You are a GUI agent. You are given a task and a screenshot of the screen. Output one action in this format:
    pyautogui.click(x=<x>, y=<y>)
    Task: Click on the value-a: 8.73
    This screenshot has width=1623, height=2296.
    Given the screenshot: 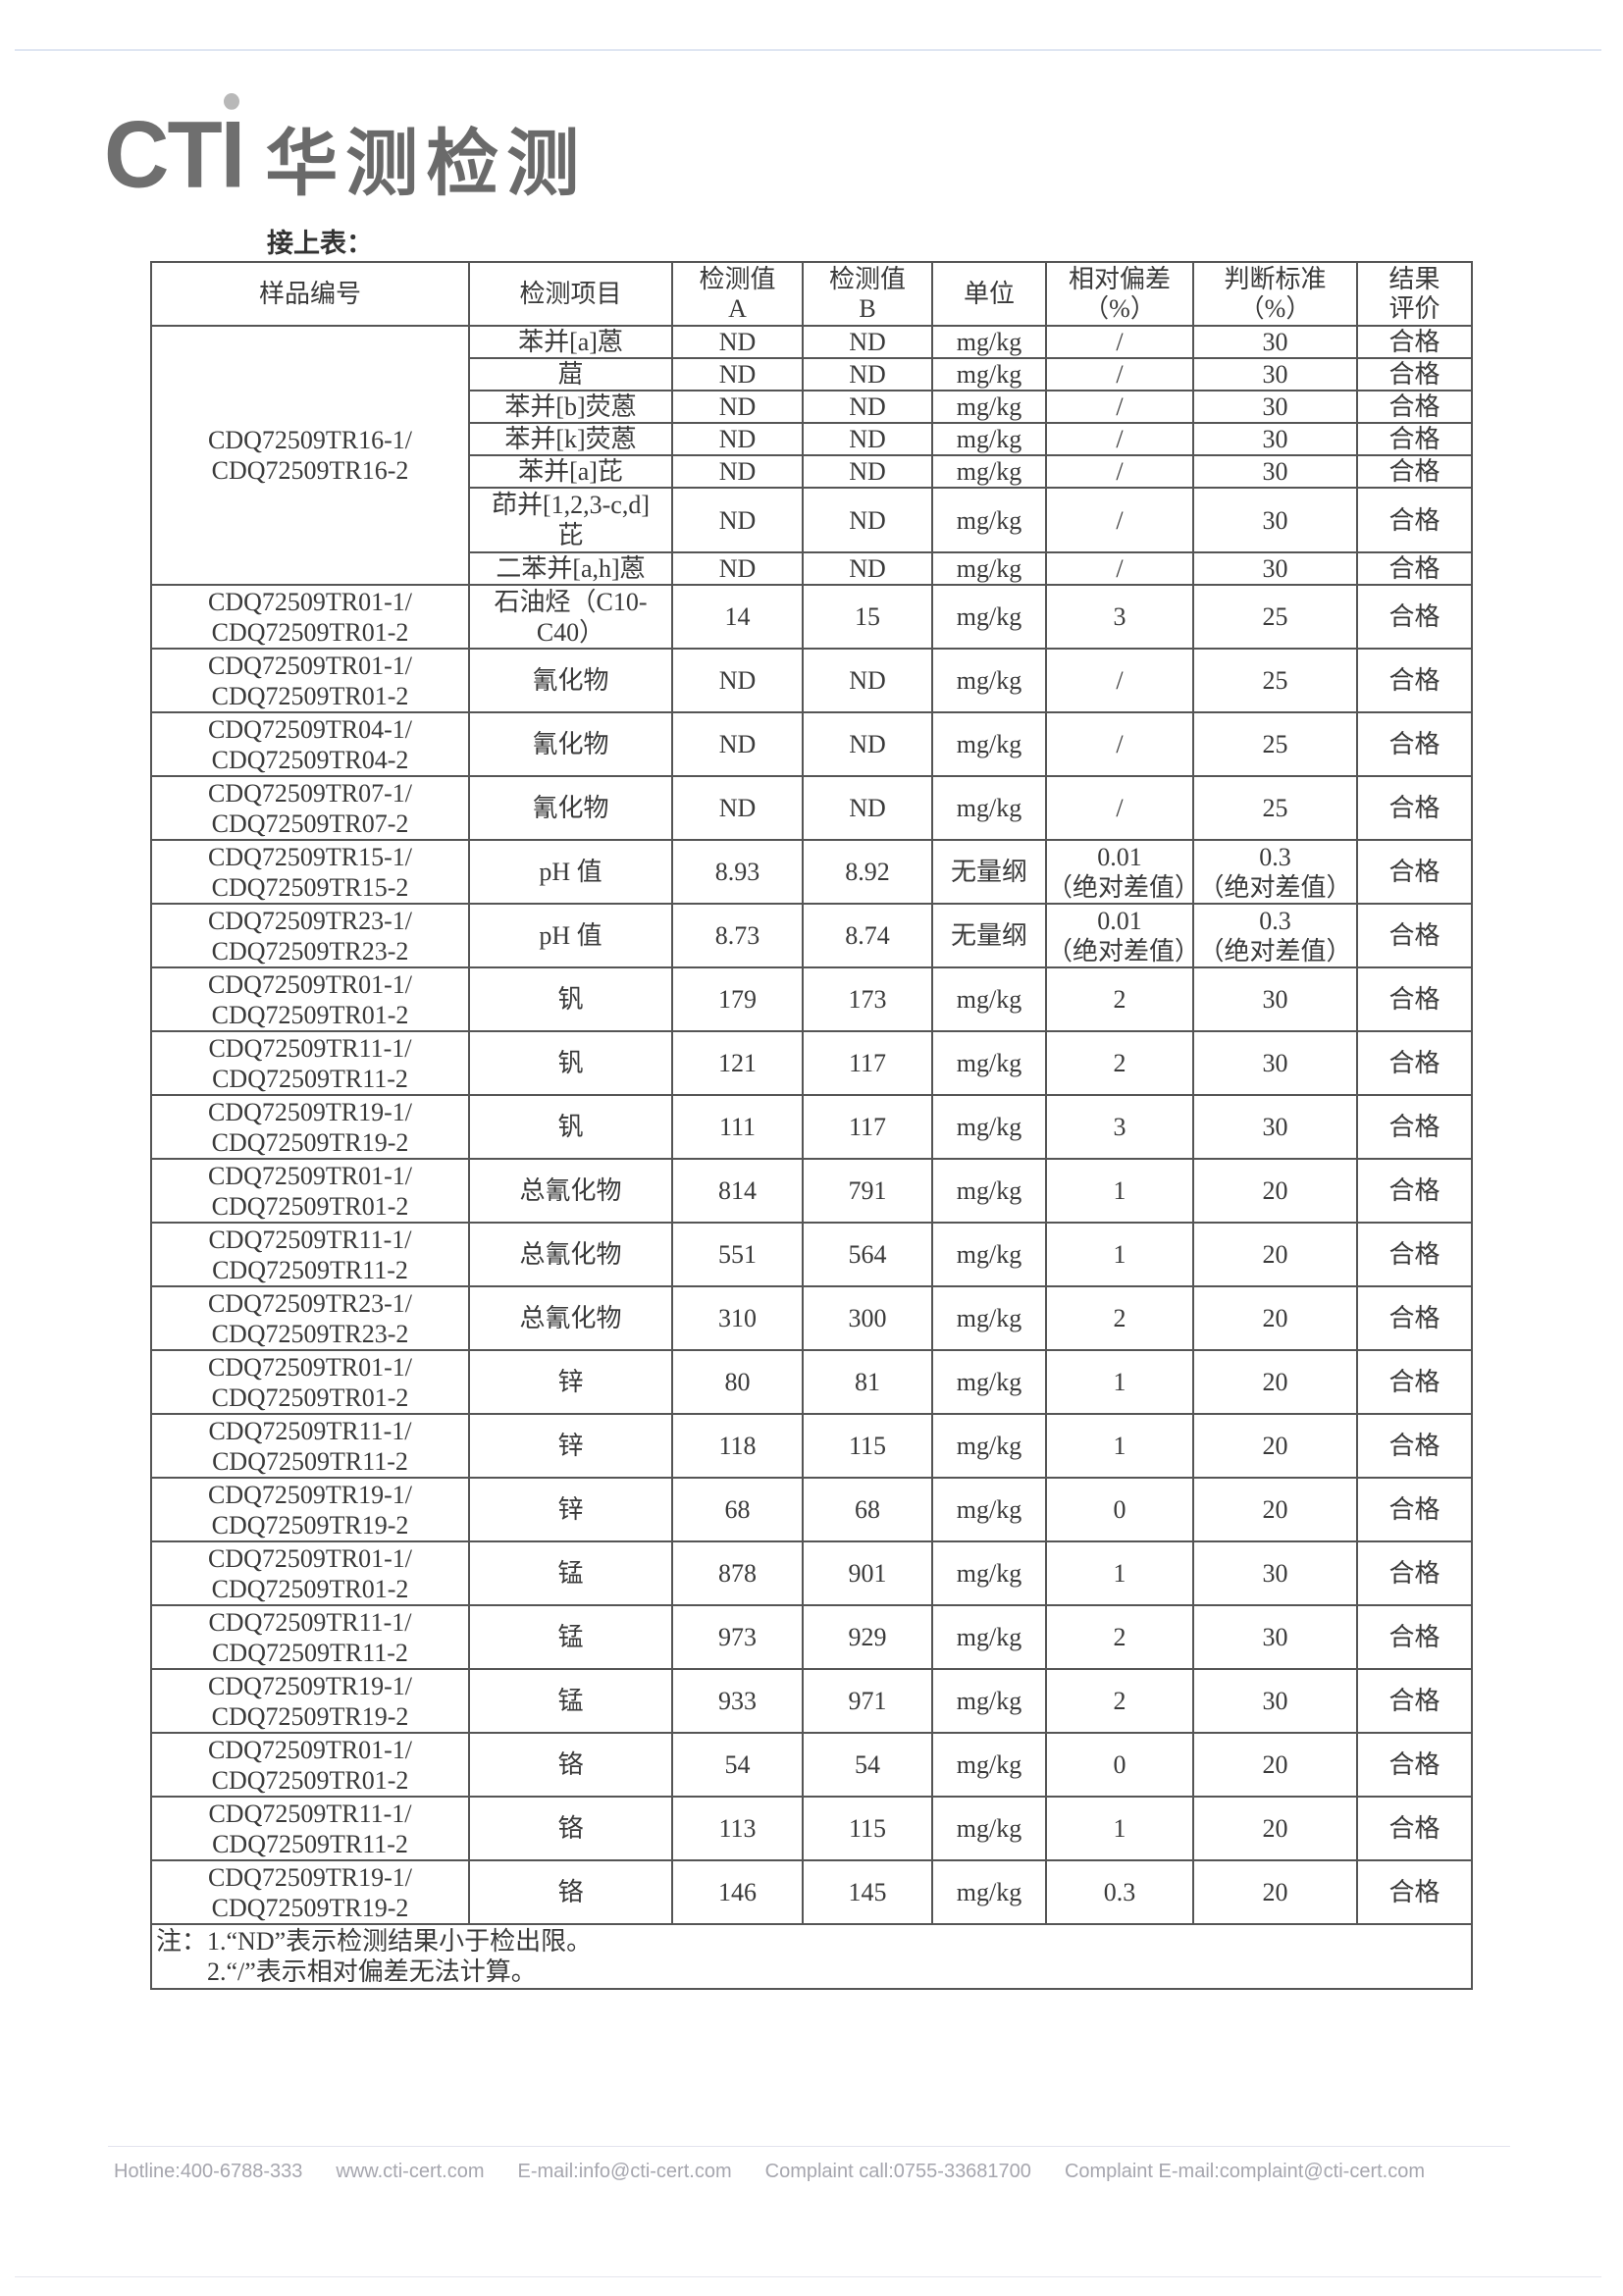 What is the action you would take?
    pyautogui.click(x=737, y=935)
    